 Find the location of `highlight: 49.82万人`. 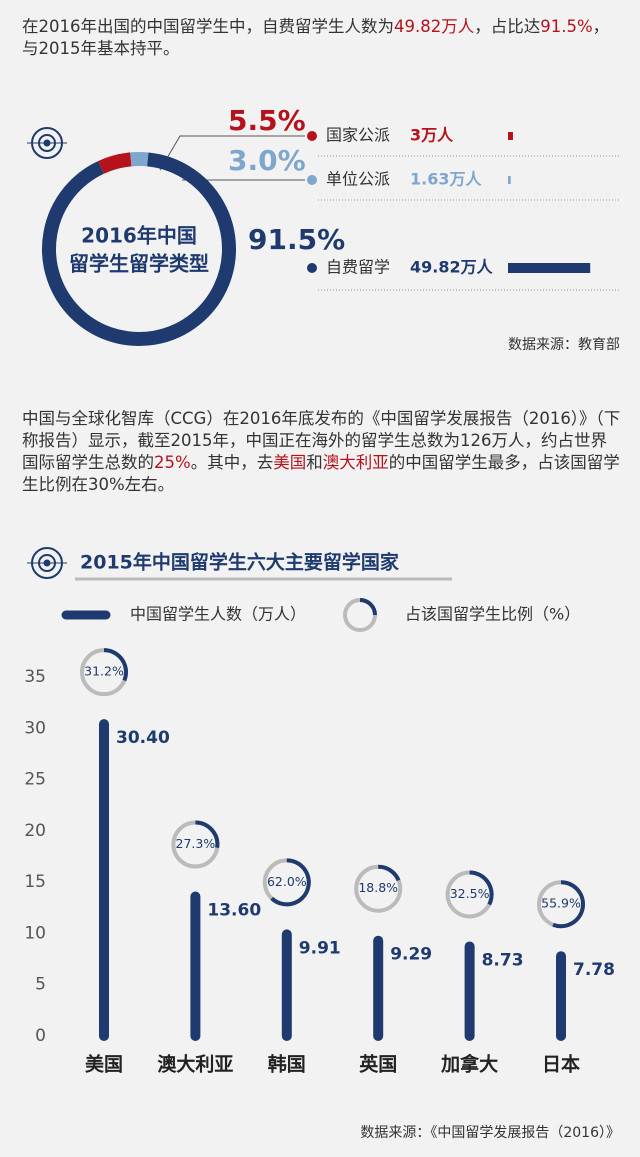

highlight: 49.82万人 is located at coordinates (434, 26).